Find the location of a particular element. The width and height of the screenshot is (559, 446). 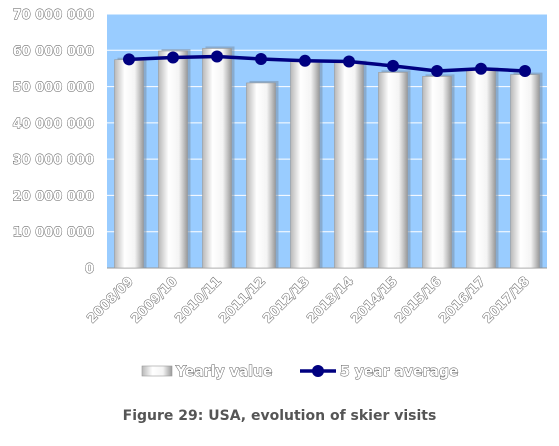

y-tick-label: 50 000 000 is located at coordinates (53, 88).